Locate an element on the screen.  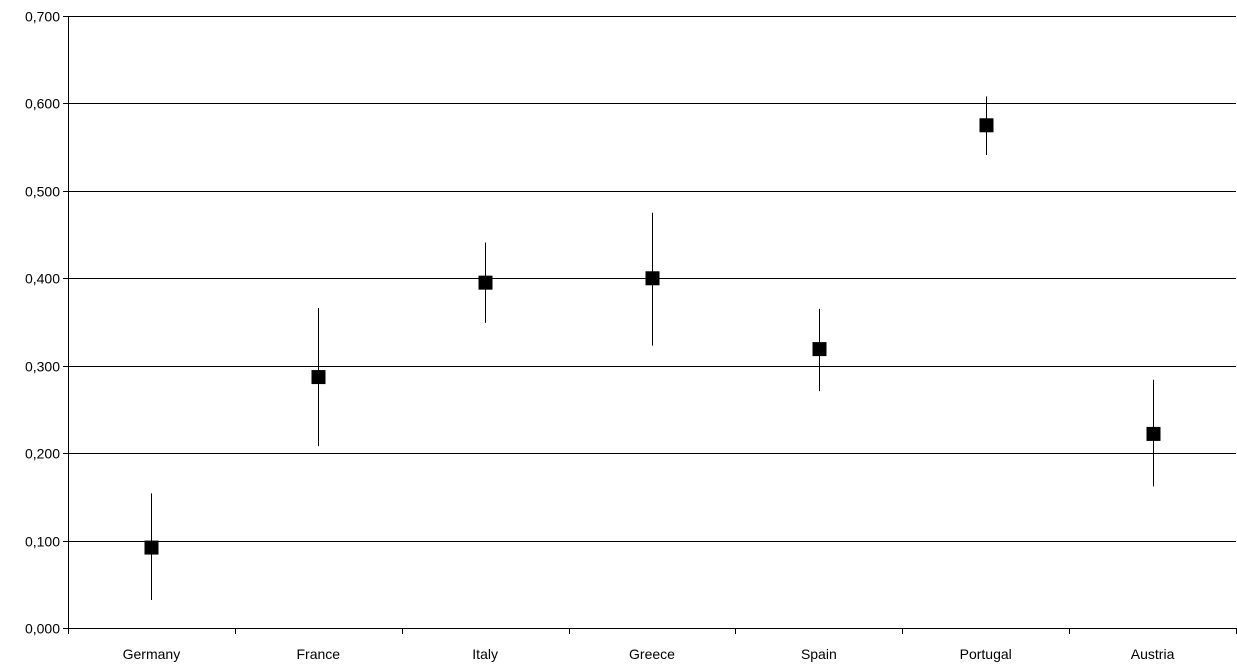
y-tick-label: 0,300 is located at coordinates (42, 367).